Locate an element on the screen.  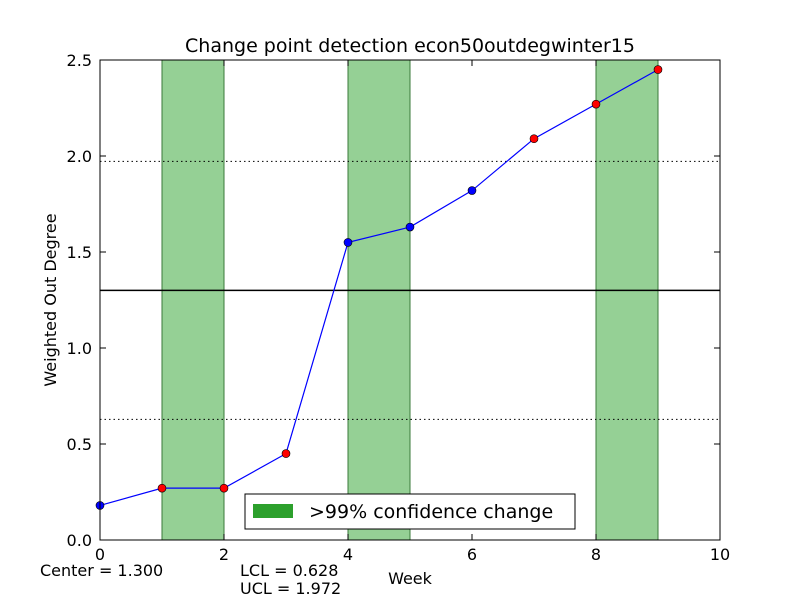
y-tick-label: 1.0 is located at coordinates (79, 348).